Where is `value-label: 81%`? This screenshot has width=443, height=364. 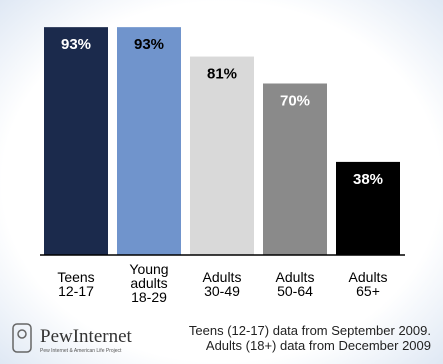
value-label: 81% is located at coordinates (222, 74).